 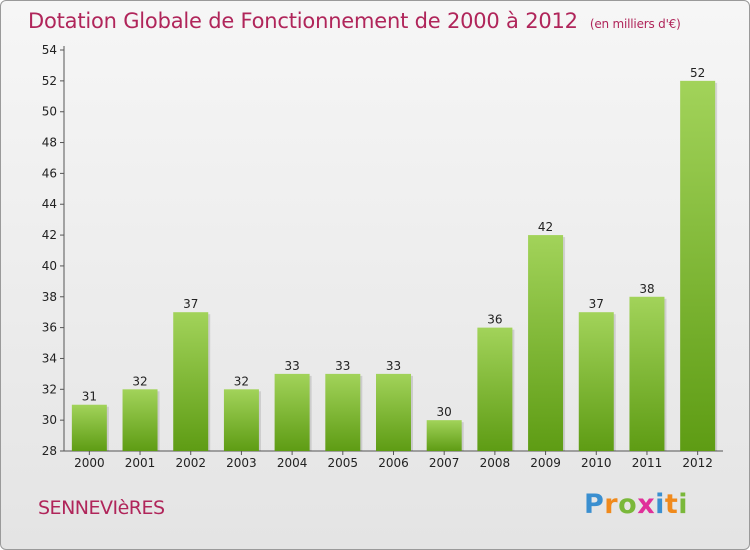 I want to click on logo-letter: o, so click(x=628, y=504).